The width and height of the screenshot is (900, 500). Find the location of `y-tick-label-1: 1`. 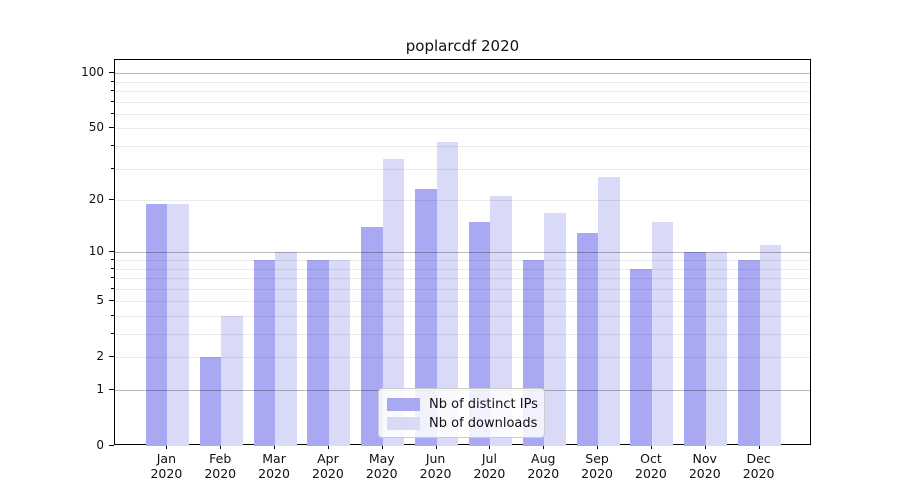

y-tick-label-1: 1 is located at coordinates (100, 389).